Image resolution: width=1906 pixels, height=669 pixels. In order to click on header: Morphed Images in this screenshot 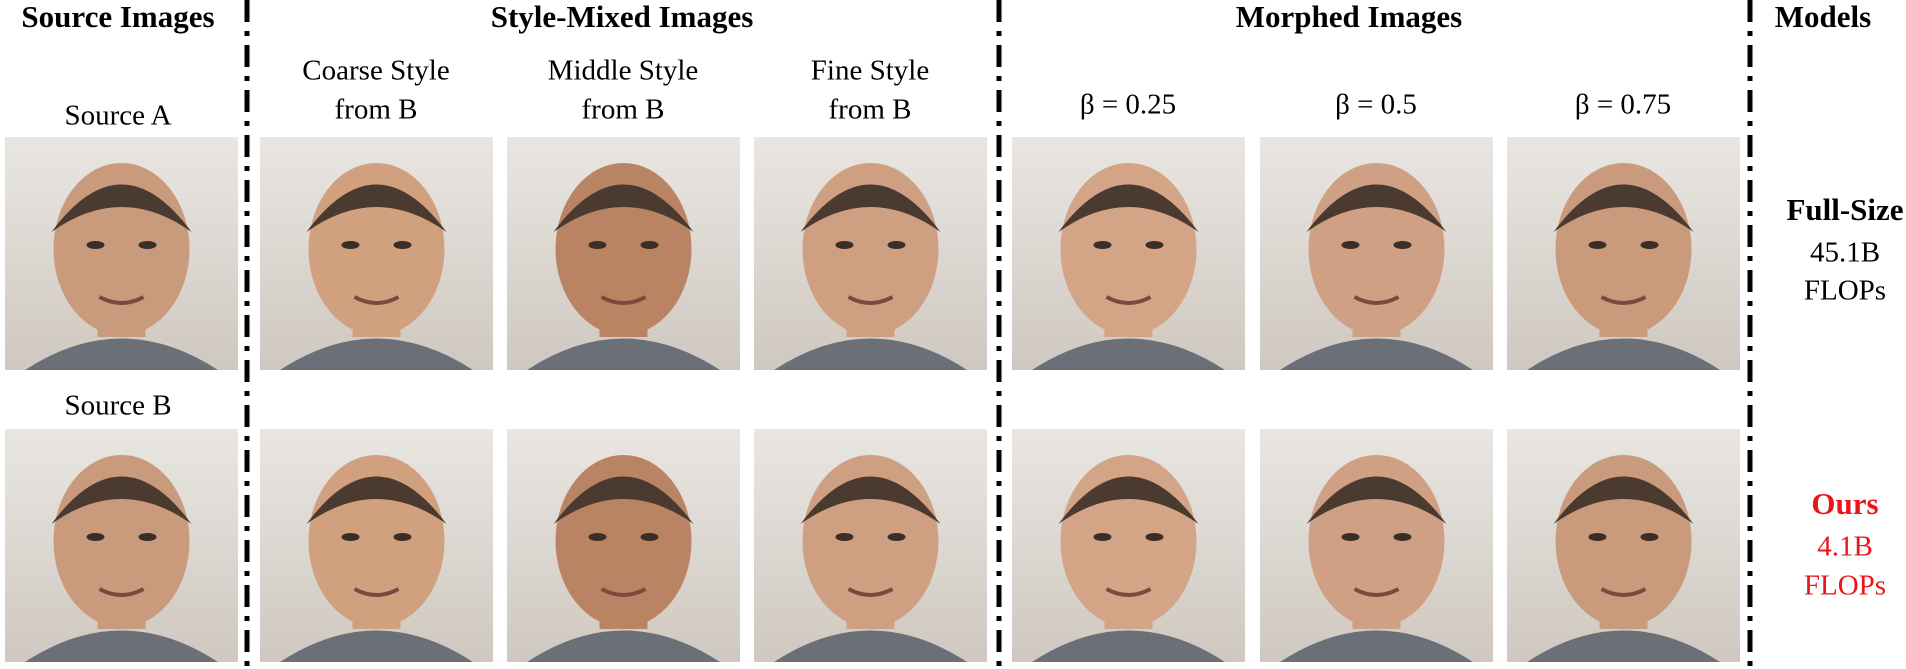, I will do `click(1349, 17)`.